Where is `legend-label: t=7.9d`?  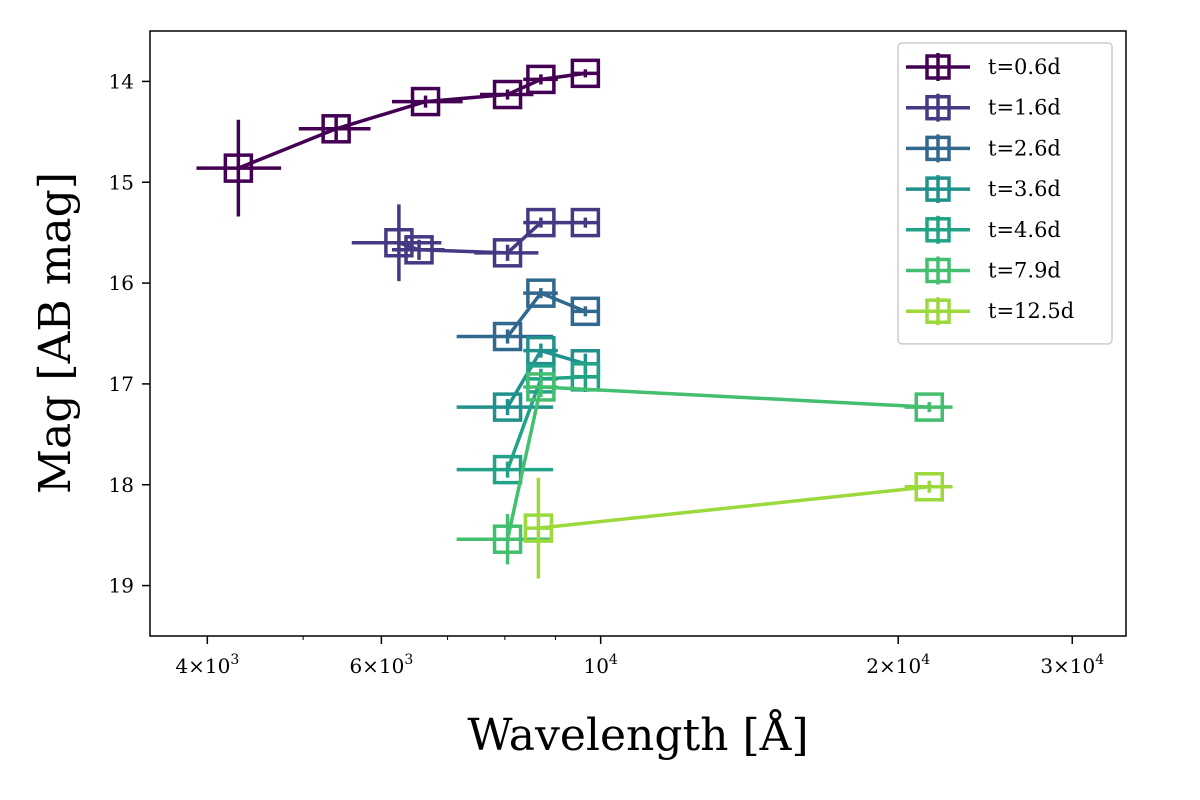
legend-label: t=7.9d is located at coordinates (1024, 271).